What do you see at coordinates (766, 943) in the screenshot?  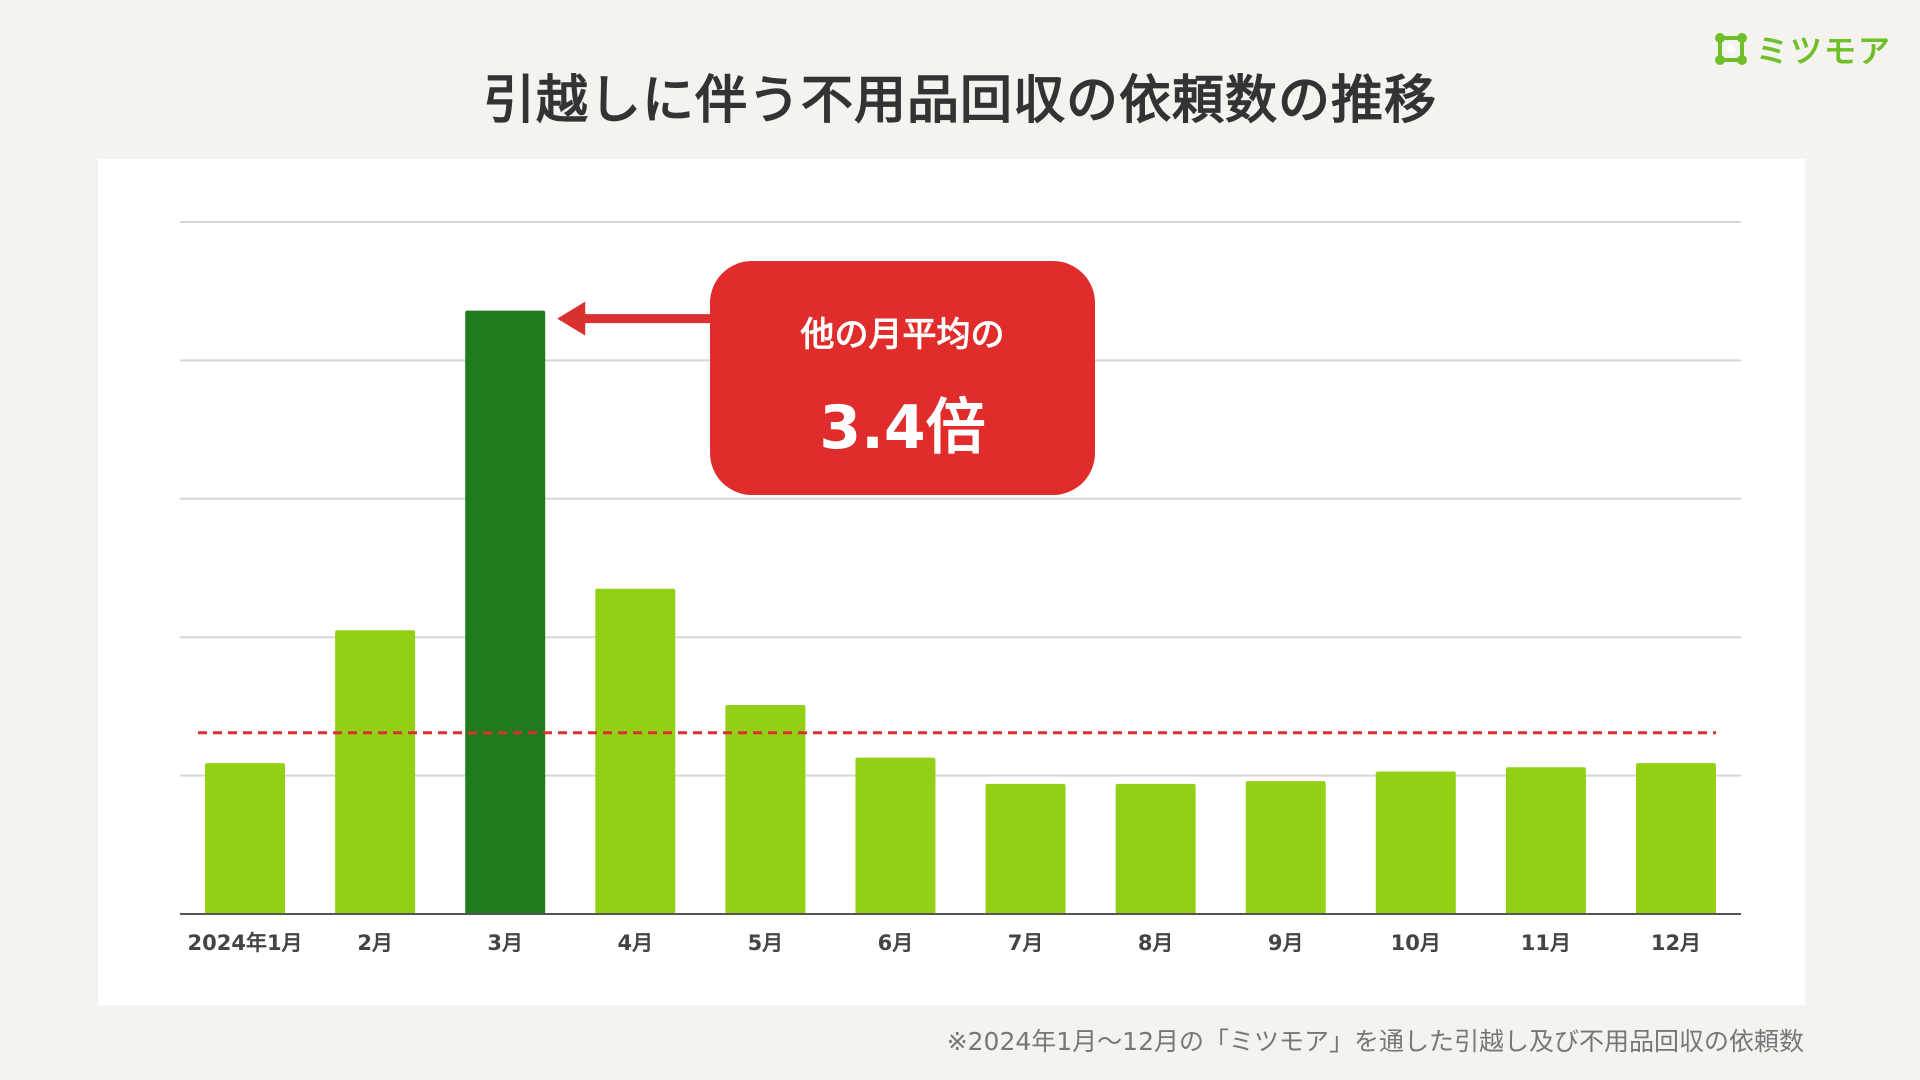 I see `x-tick-label-5: 5月` at bounding box center [766, 943].